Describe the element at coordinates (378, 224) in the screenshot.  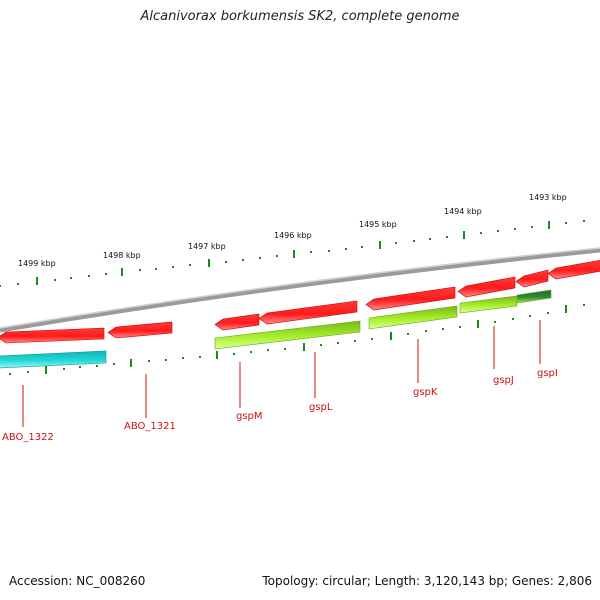
I see `scale-label: 1495 kbp` at that location.